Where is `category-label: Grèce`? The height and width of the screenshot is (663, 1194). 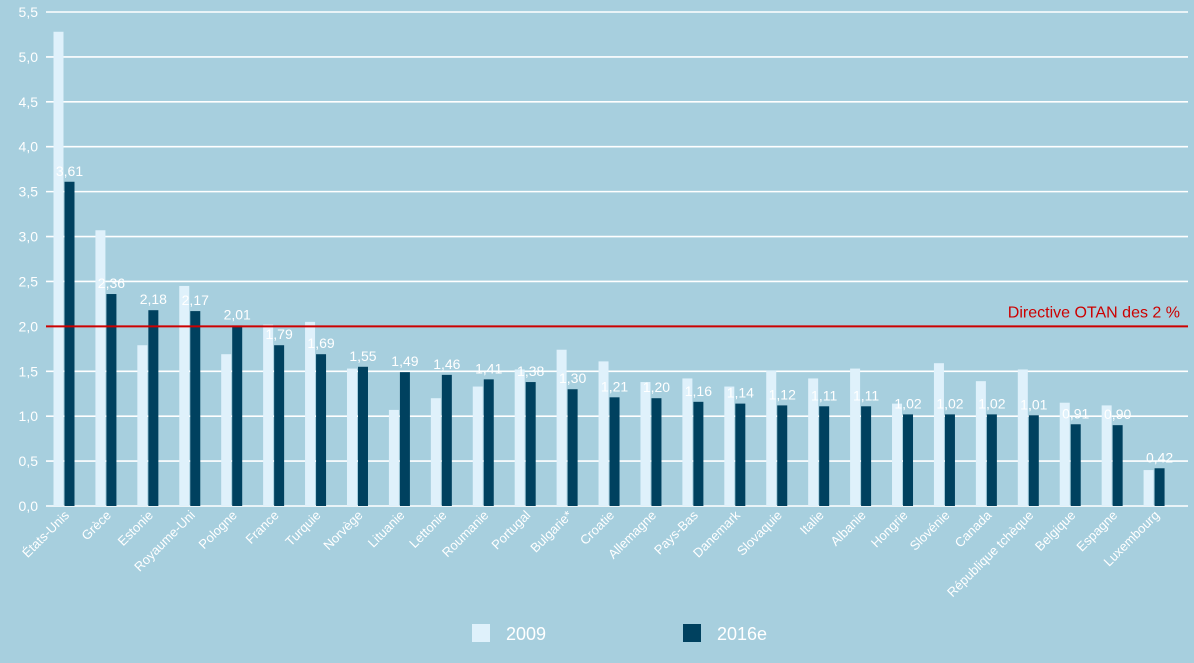 category-label: Grèce is located at coordinates (96, 526).